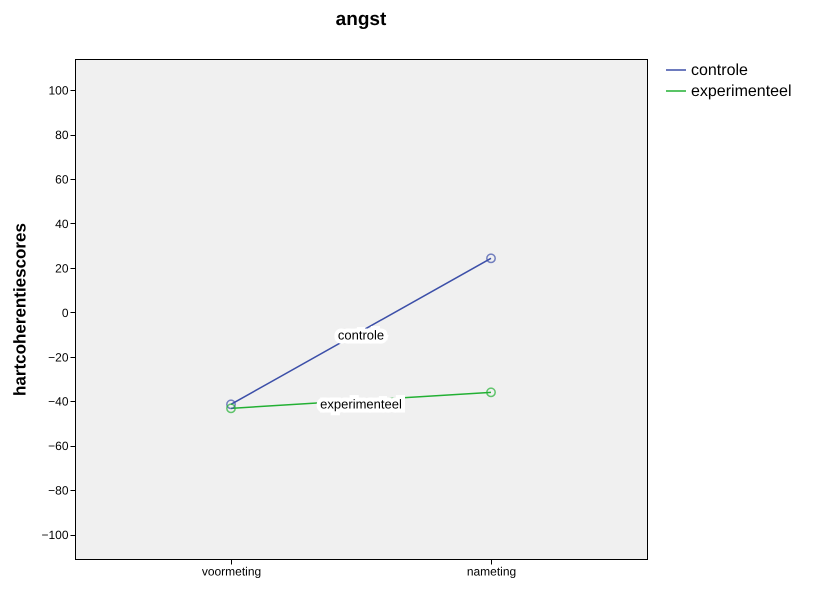 This screenshot has width=832, height=606. What do you see at coordinates (62, 268) in the screenshot?
I see `y-tick-label: 20` at bounding box center [62, 268].